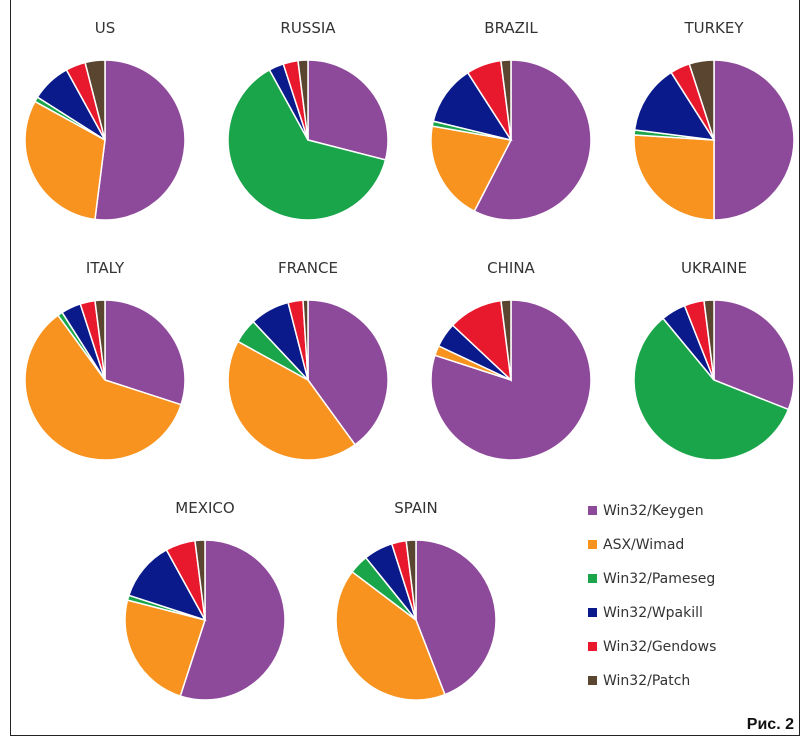  What do you see at coordinates (713, 28) in the screenshot?
I see `pie-title: TURKEY` at bounding box center [713, 28].